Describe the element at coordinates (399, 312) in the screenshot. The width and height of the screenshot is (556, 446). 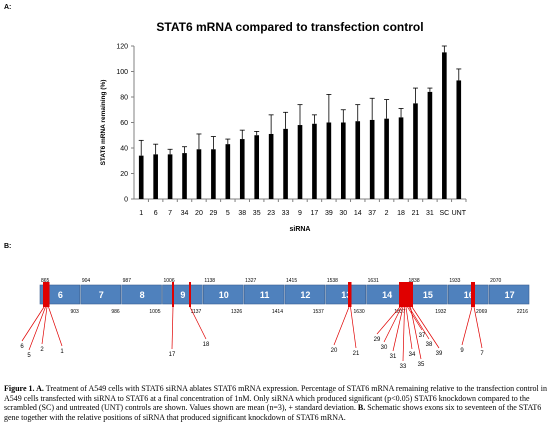
I see `exon-end-position: 1837` at that location.